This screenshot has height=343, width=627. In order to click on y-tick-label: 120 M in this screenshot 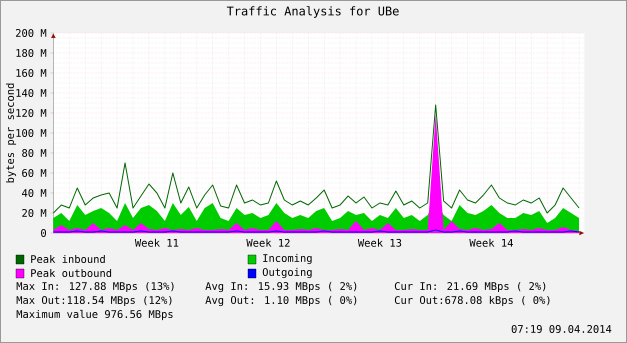, I will do `click(31, 113)`.